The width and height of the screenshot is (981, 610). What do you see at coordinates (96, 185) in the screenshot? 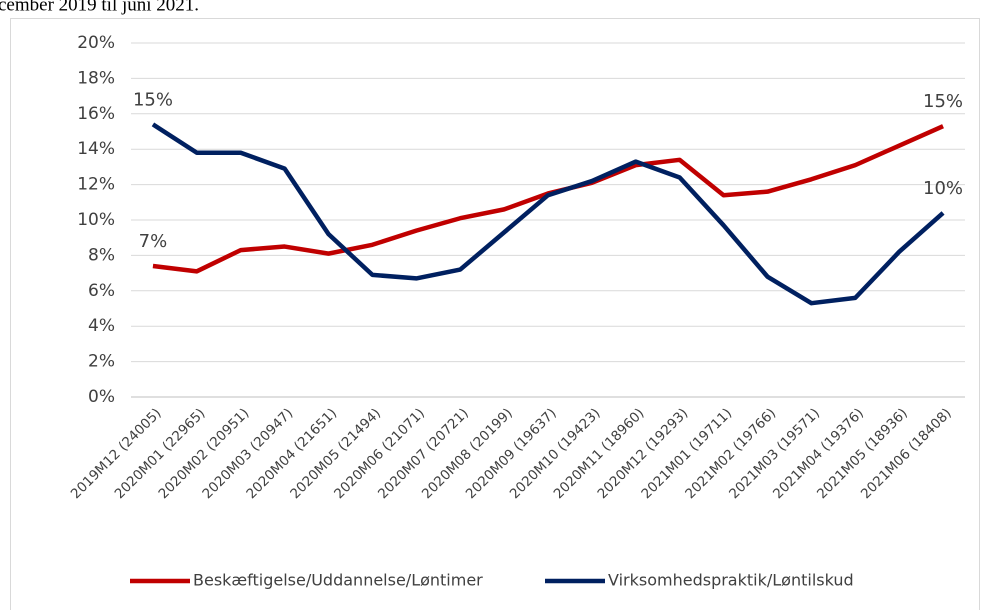
I see `y-tick-label: 12%` at bounding box center [96, 185].